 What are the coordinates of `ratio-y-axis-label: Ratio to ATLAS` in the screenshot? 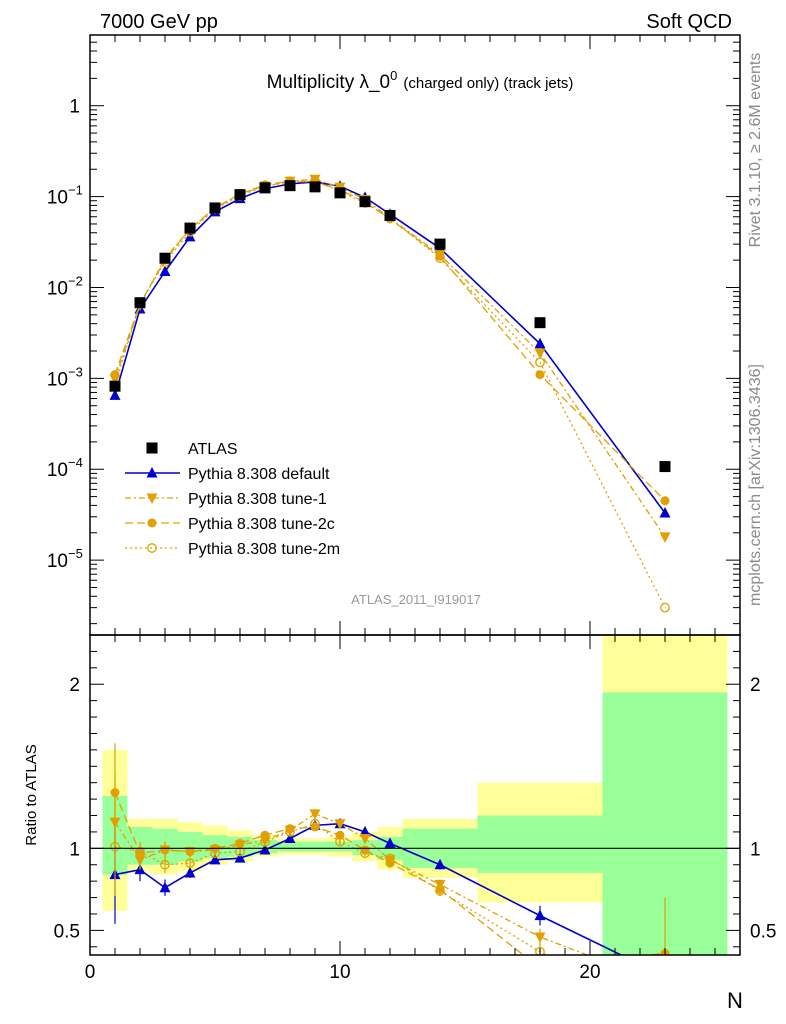 It's located at (31, 794).